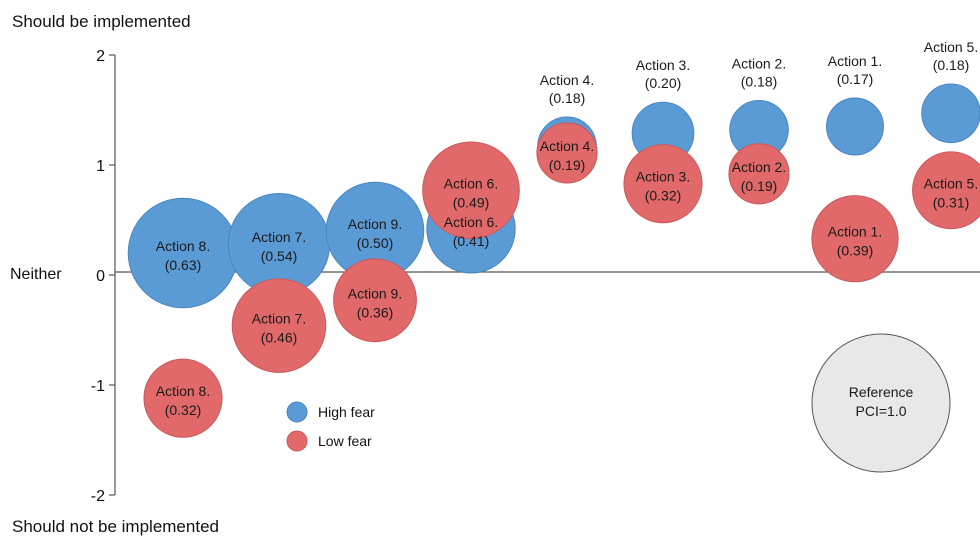 Image resolution: width=980 pixels, height=538 pixels. I want to click on reference-bubble, so click(881, 403).